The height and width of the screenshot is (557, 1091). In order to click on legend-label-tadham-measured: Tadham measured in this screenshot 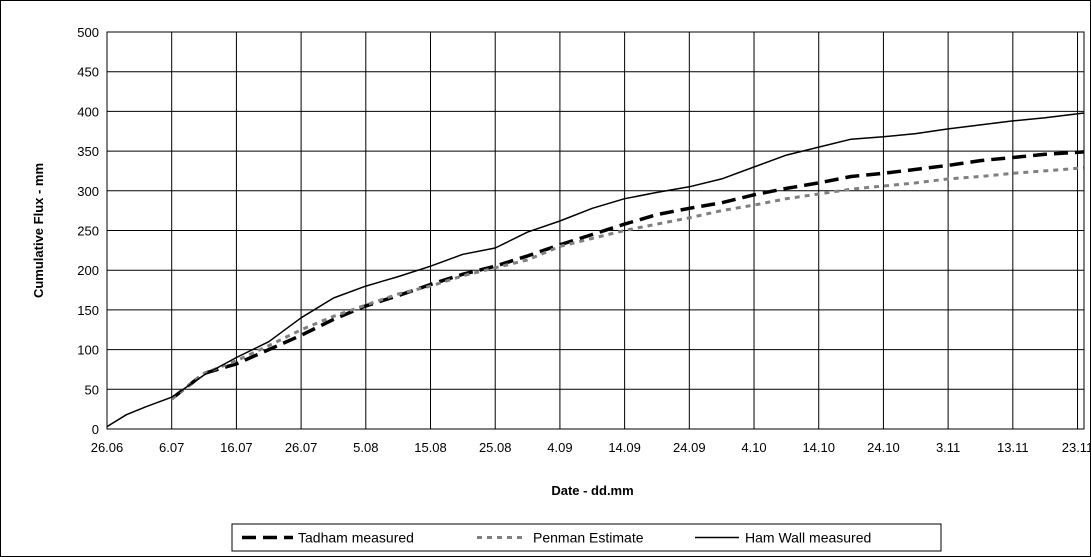, I will do `click(356, 538)`.